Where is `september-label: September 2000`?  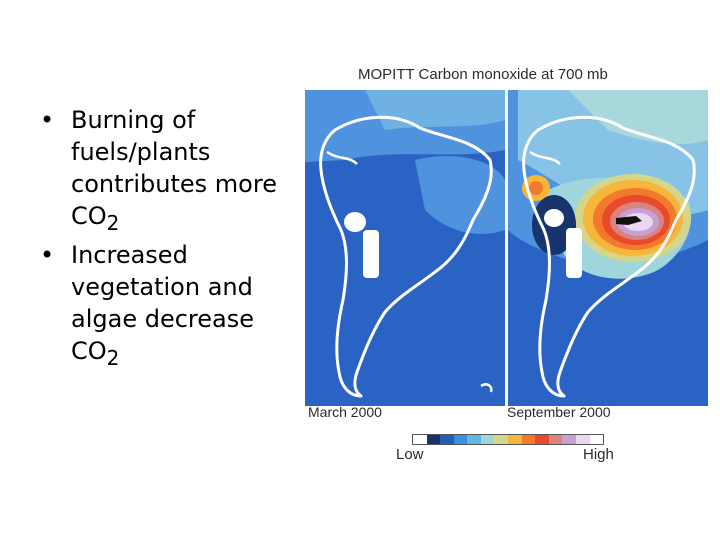 september-label: September 2000 is located at coordinates (559, 412).